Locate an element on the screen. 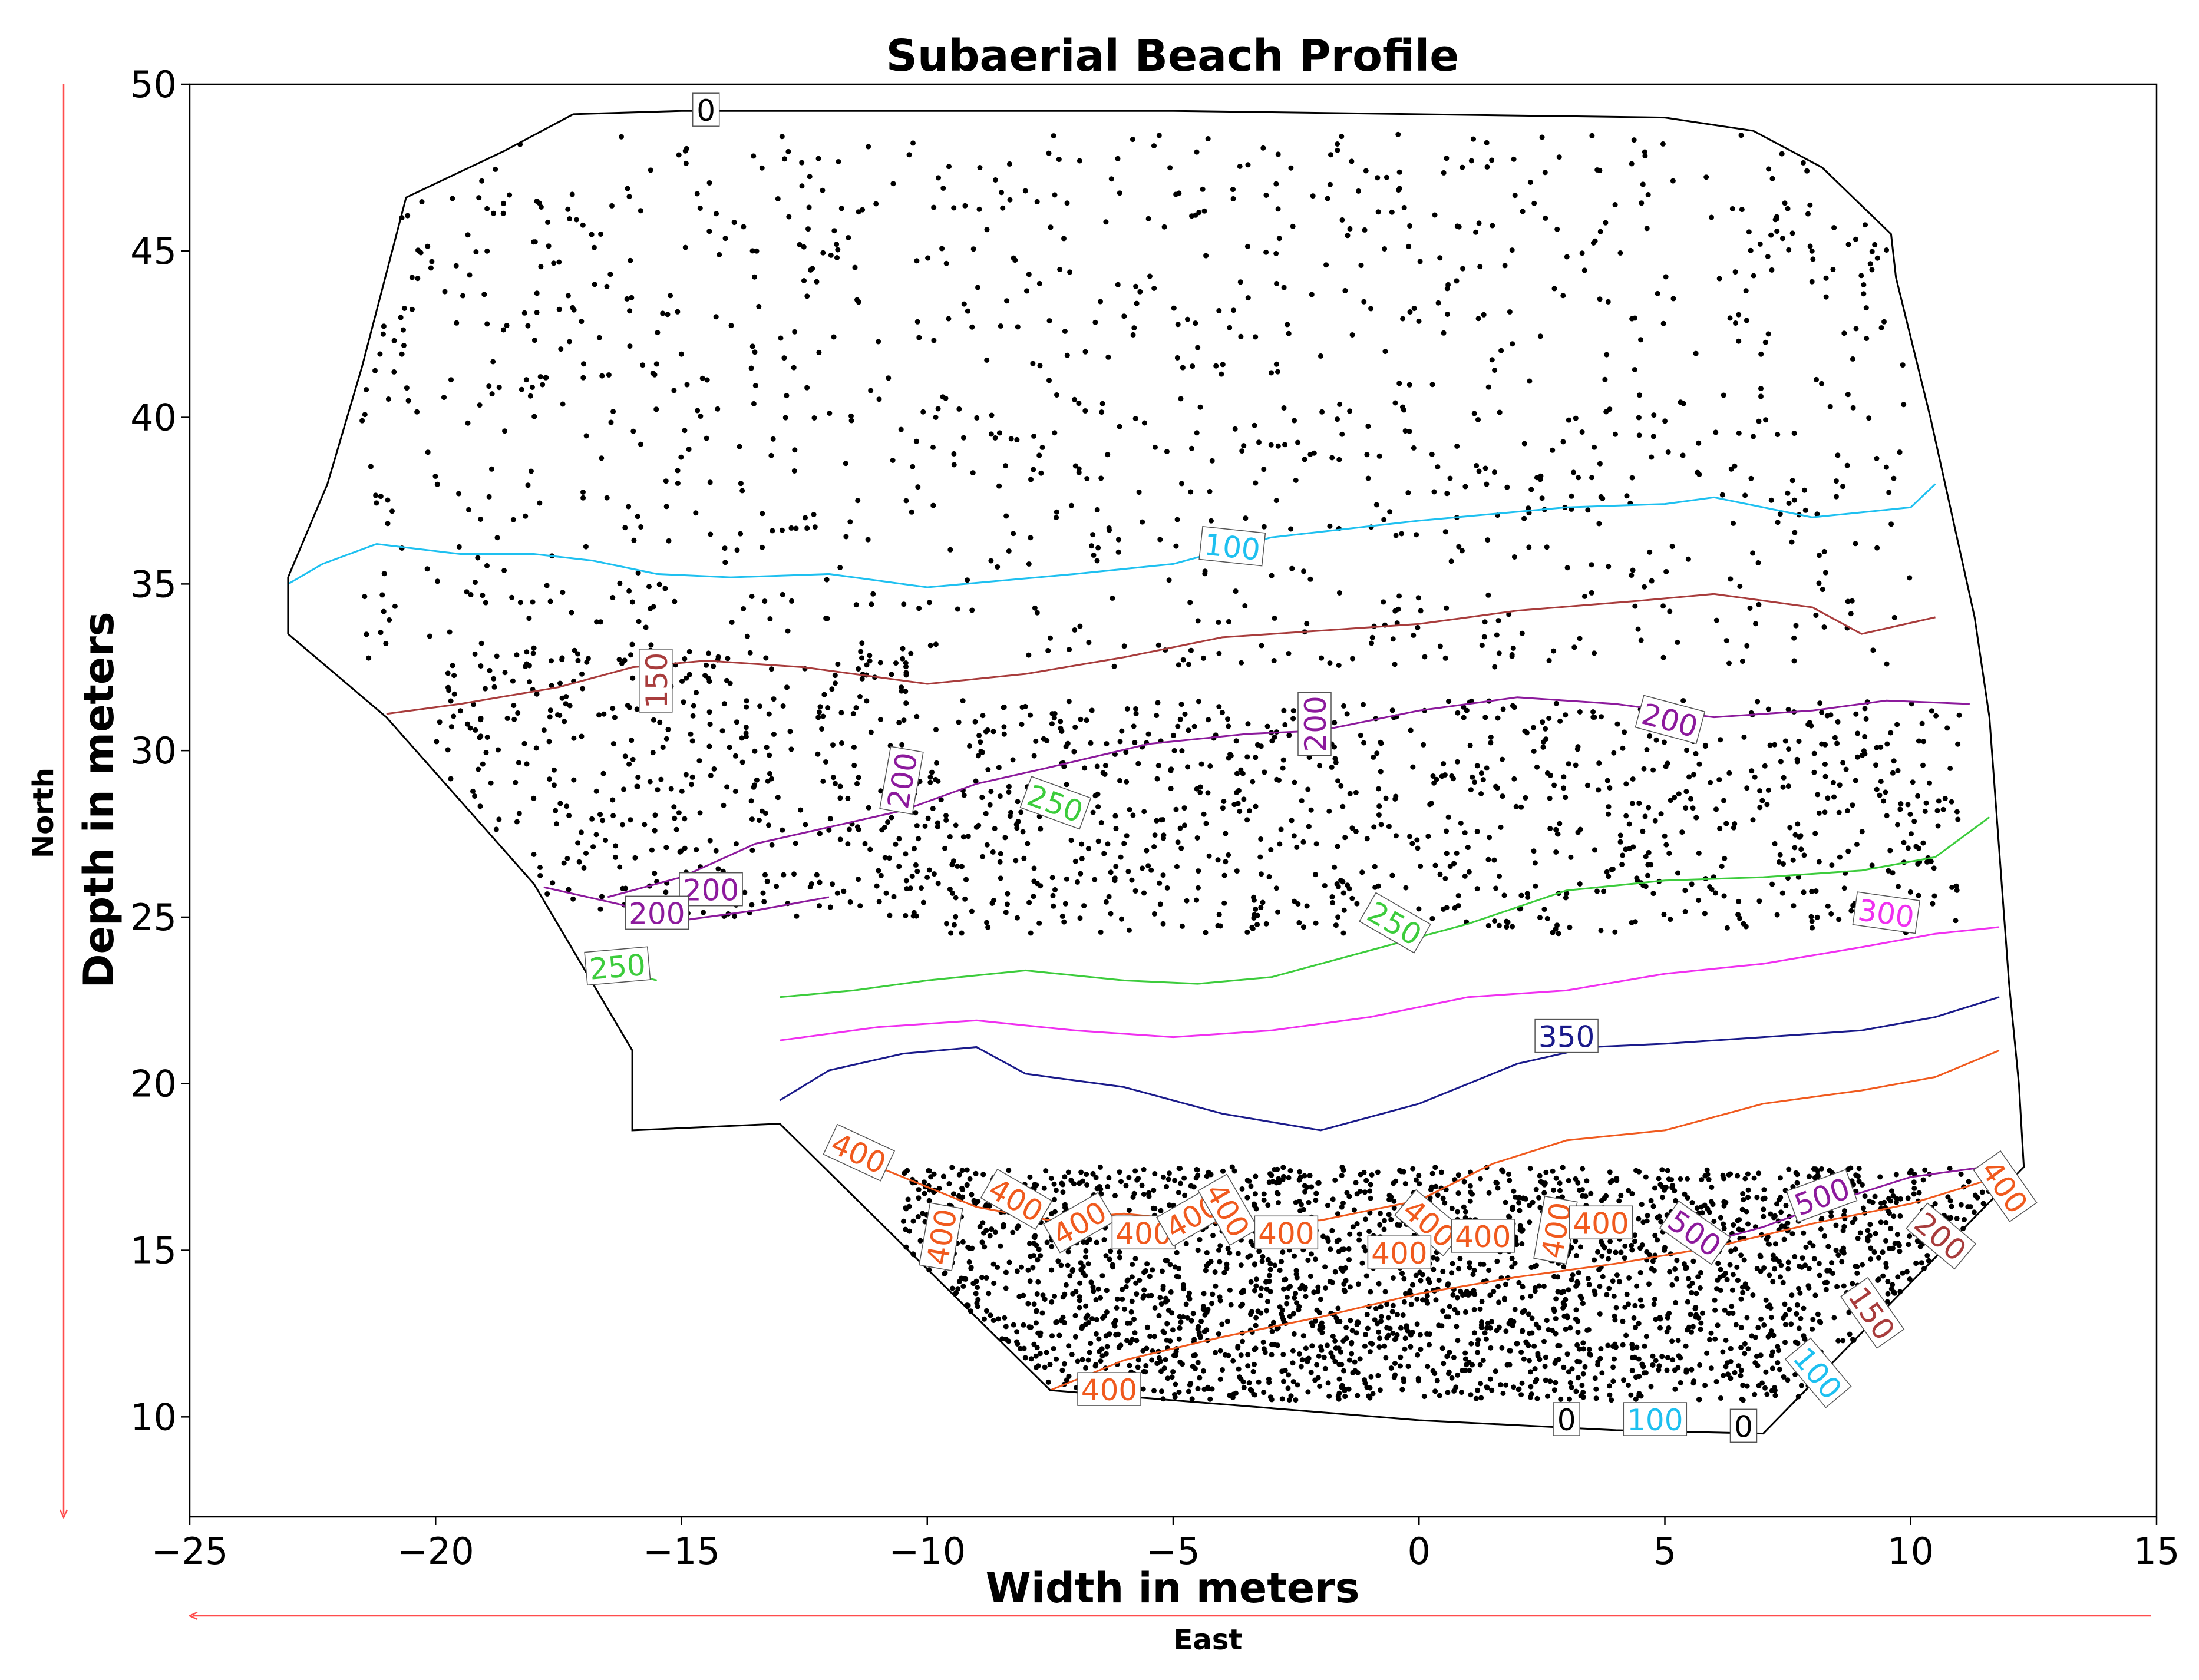 The width and height of the screenshot is (2199, 1680). contour-label-text: 0 is located at coordinates (705, 111).